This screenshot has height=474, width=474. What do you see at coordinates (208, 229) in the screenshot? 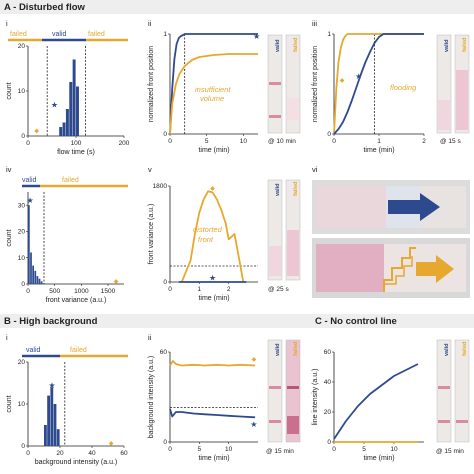
I see `annotation-distorted: distorted` at bounding box center [208, 229].